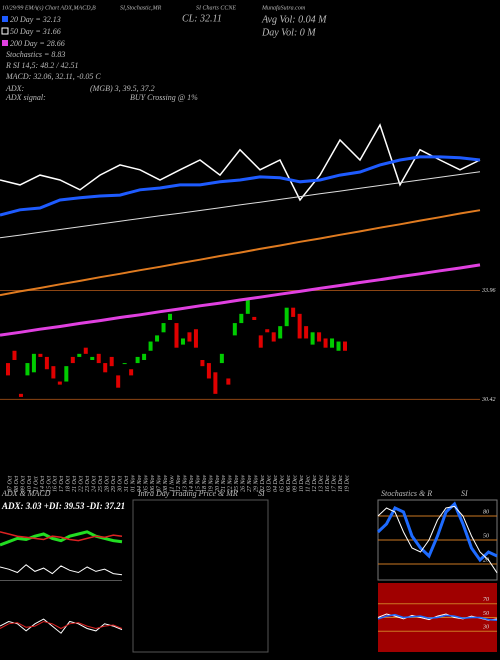 The width and height of the screenshot is (500, 660). What do you see at coordinates (198, 483) in the screenshot?
I see `x-tick-label: 15 Nov` at bounding box center [198, 483].